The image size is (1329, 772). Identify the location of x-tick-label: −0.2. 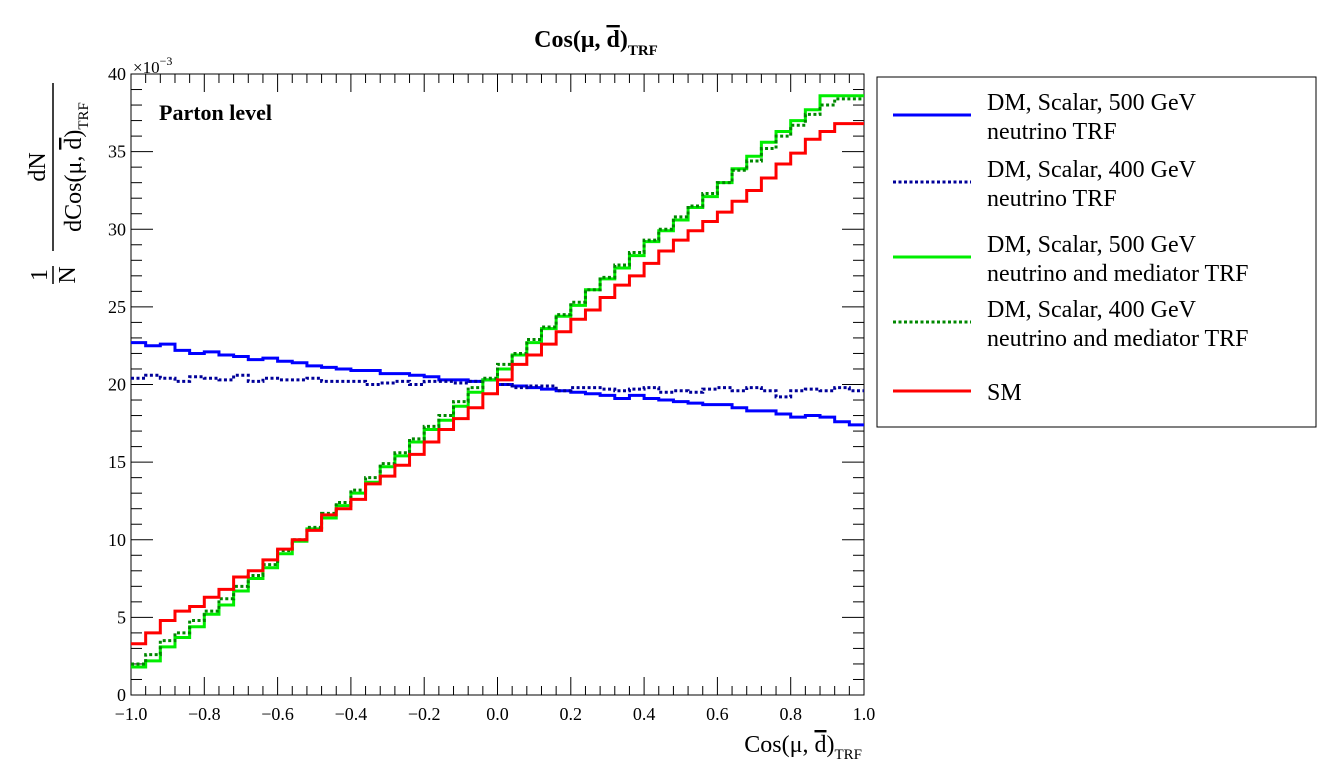
(424, 714).